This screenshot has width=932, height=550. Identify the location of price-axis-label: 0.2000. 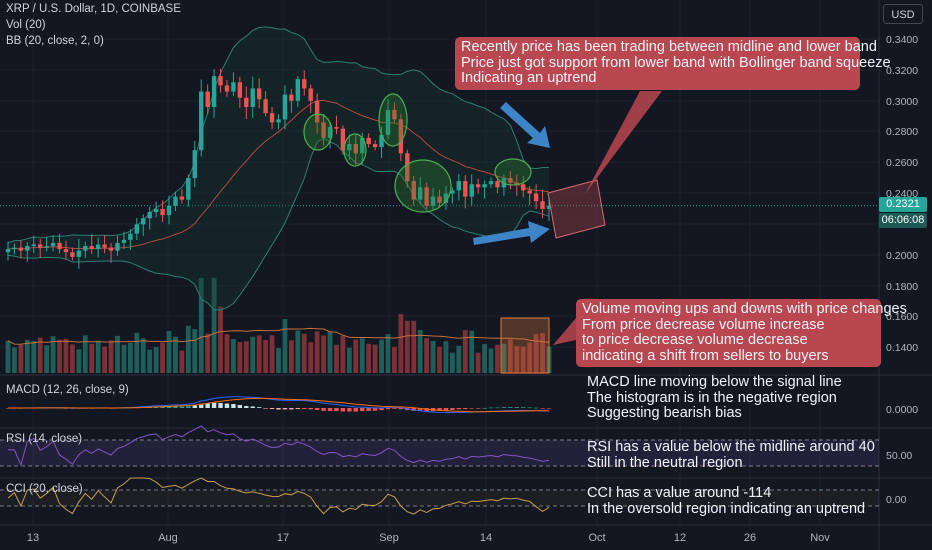
(902, 256).